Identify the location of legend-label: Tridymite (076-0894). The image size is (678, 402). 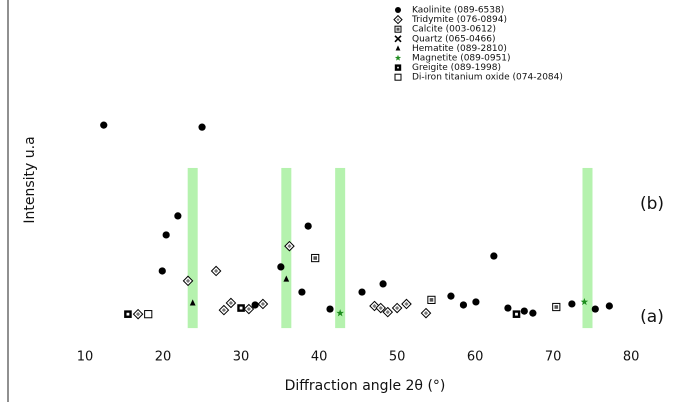
(459, 20).